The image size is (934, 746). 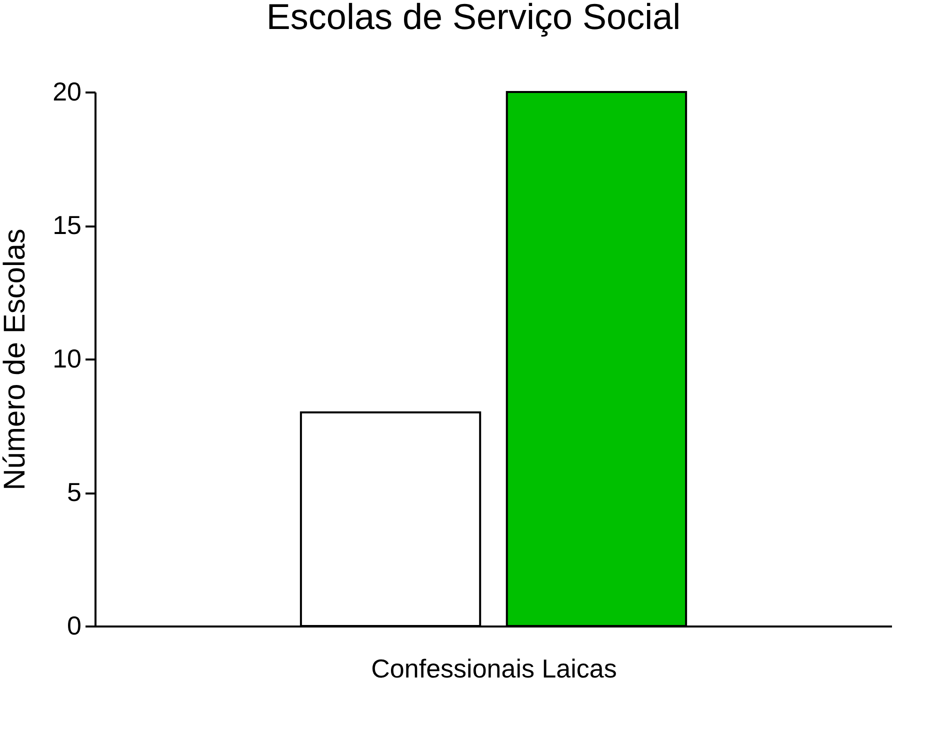 I want to click on y-tick-label: 10, so click(x=67, y=359).